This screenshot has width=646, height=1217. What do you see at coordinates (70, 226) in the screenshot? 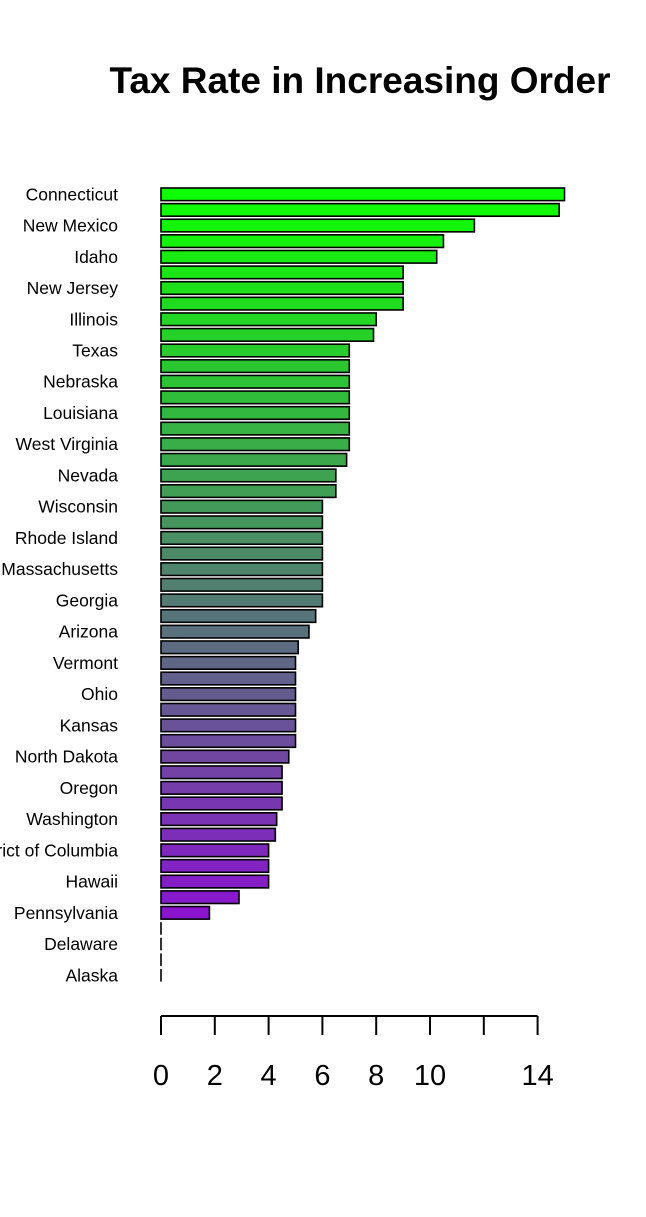
I see `category-label: New Mexico` at bounding box center [70, 226].